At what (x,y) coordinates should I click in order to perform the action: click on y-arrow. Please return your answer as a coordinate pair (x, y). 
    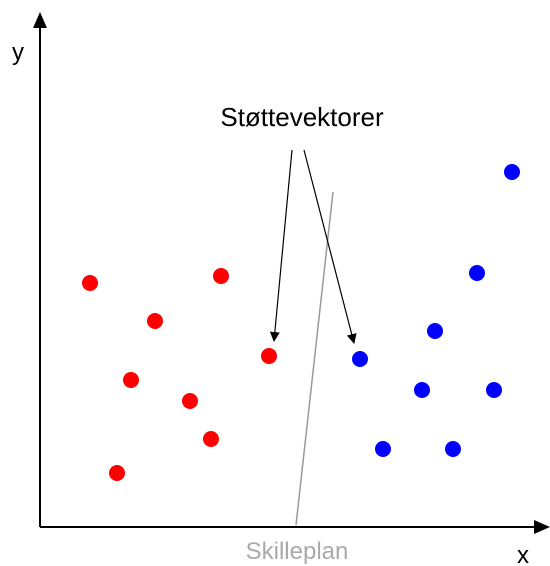
    Looking at the image, I should click on (40, 20).